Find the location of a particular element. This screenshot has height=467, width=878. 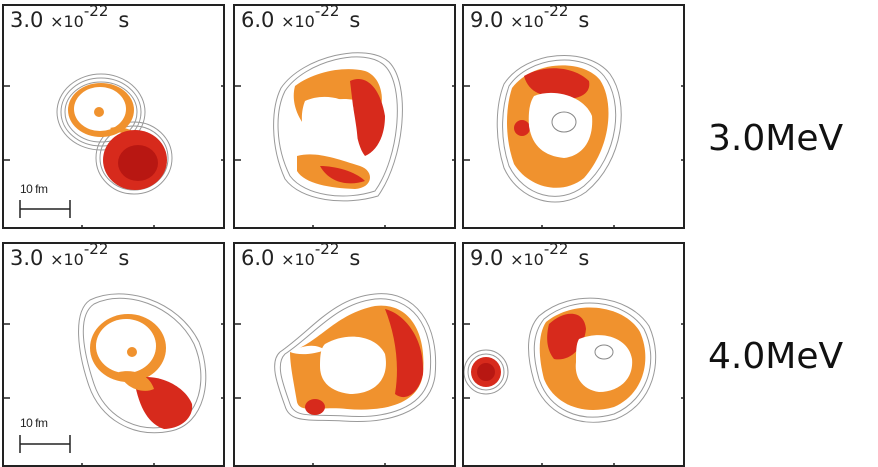

panel-row2-t1: 3.0 ×10-22 s 10 fm is located at coordinates (113, 354).